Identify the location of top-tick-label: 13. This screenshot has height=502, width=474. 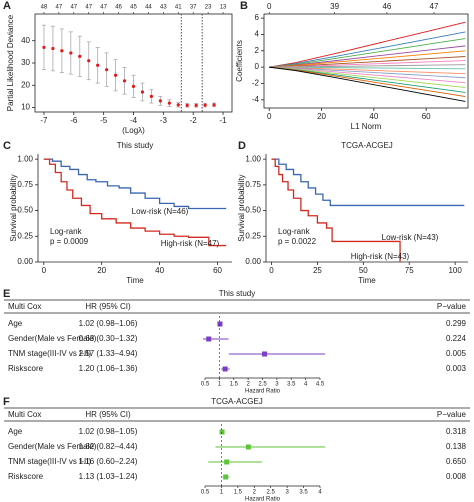
(223, 8).